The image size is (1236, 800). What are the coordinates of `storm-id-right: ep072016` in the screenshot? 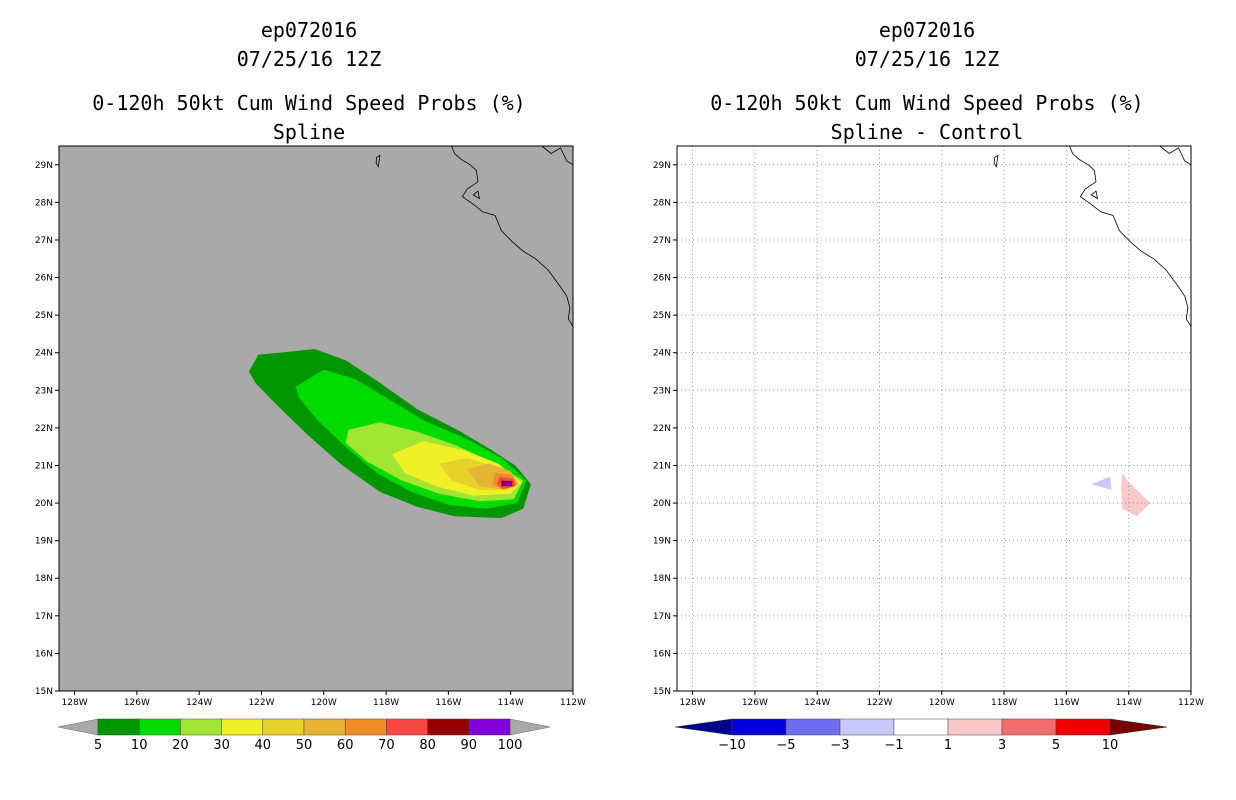 It's located at (927, 30).